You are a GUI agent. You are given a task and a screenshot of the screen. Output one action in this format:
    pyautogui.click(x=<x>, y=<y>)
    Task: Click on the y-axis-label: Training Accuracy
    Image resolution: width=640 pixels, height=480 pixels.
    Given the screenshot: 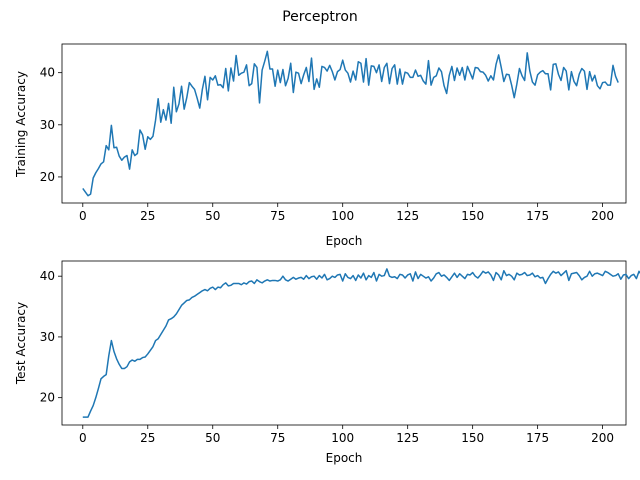 What is the action you would take?
    pyautogui.click(x=21, y=124)
    